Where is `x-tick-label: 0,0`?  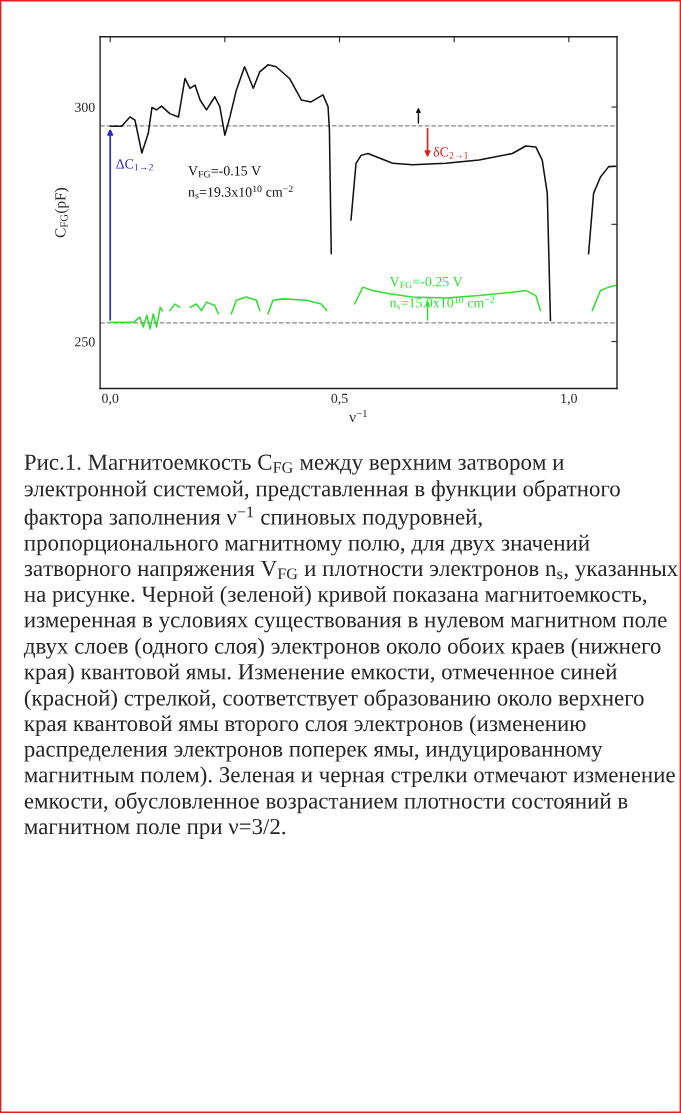
x-tick-label: 0,0 is located at coordinates (110, 399).